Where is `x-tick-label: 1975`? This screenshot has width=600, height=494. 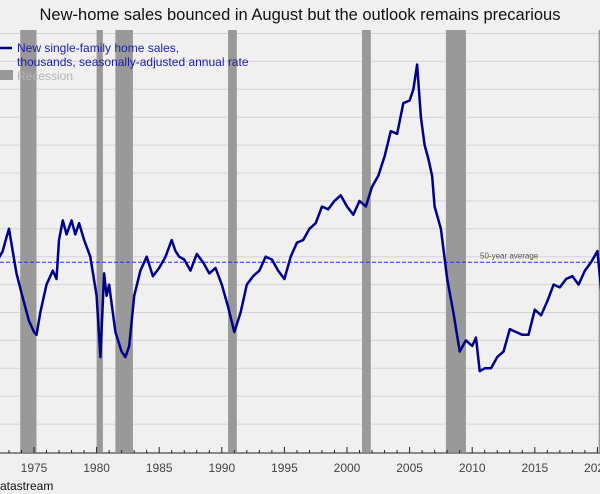 x-tick-label: 1975 is located at coordinates (34, 468).